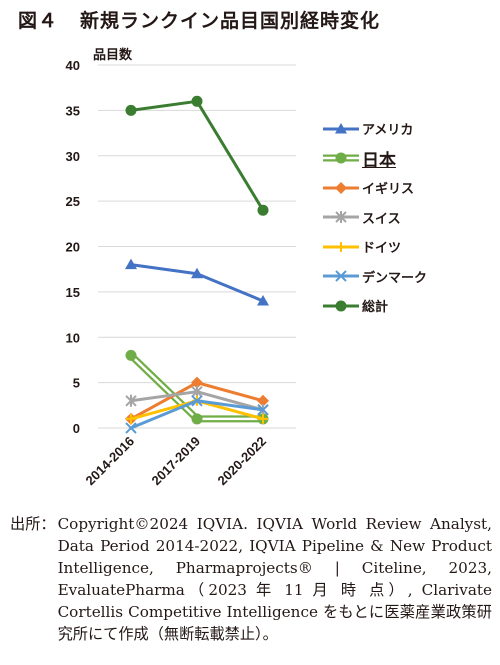 Image resolution: width=500 pixels, height=665 pixels. I want to click on legend-item: イギリス, so click(374, 188).